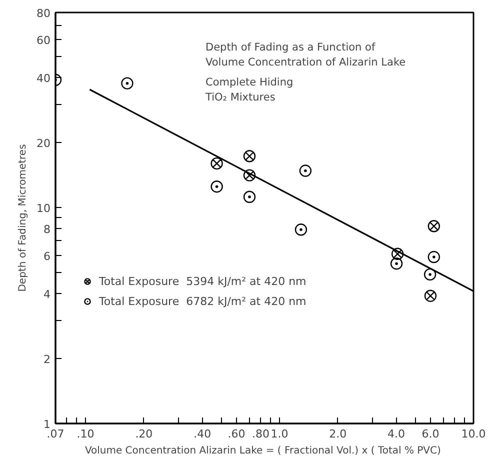 This screenshot has height=459, width=495. What do you see at coordinates (473, 434) in the screenshot?
I see `x-tick-label: 10.0` at bounding box center [473, 434].